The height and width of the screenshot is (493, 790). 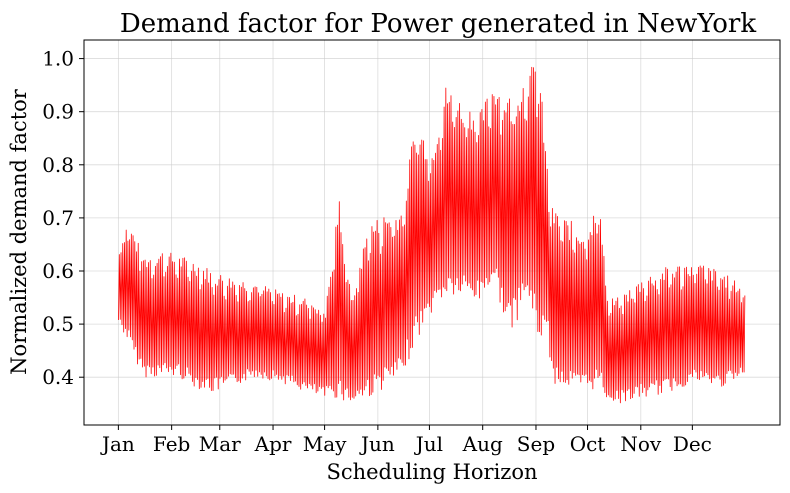 What do you see at coordinates (406, 440) in the screenshot?
I see `x-axis-ticks: Jan Feb Mar Apr May Jun Jul Aug Sep Oct Nov Dec` at bounding box center [406, 440].